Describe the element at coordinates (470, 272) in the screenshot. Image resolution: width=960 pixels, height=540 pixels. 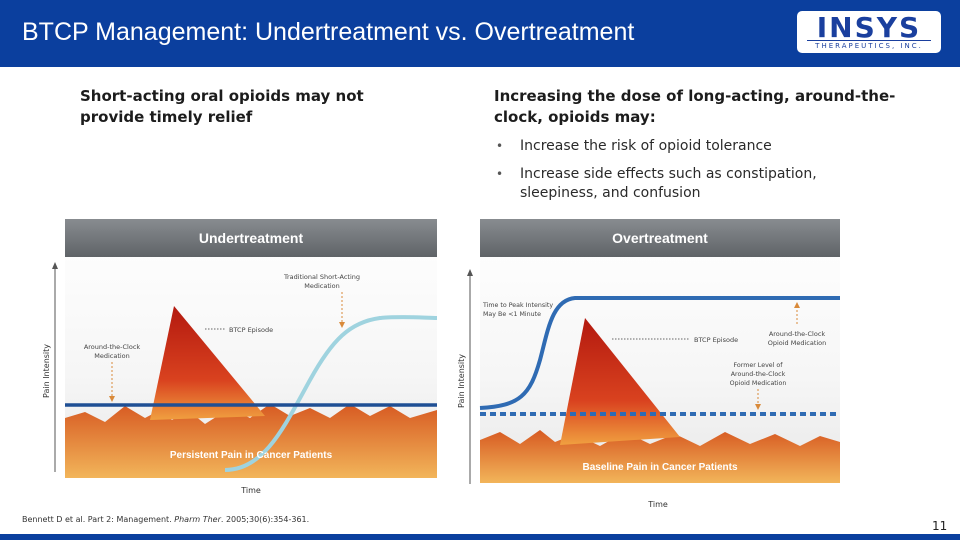
I see `overtreatment-y-arrow-icon` at that location.